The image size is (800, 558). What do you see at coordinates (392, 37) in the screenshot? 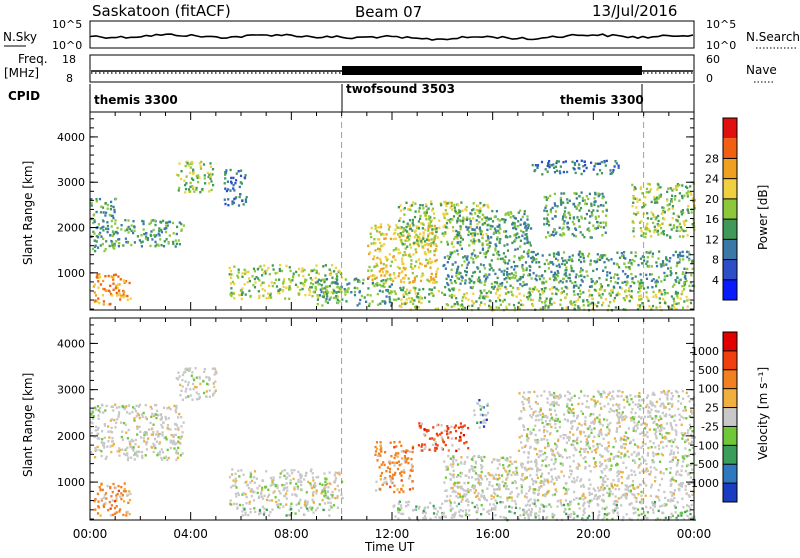
I see `nsky-trace` at bounding box center [392, 37].